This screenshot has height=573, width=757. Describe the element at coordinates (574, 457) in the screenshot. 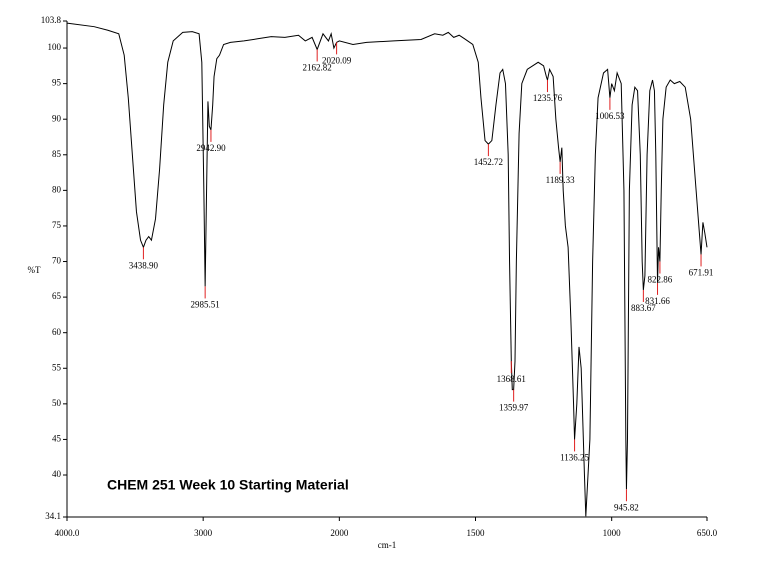

I see `peak-label: 1136.25` at that location.